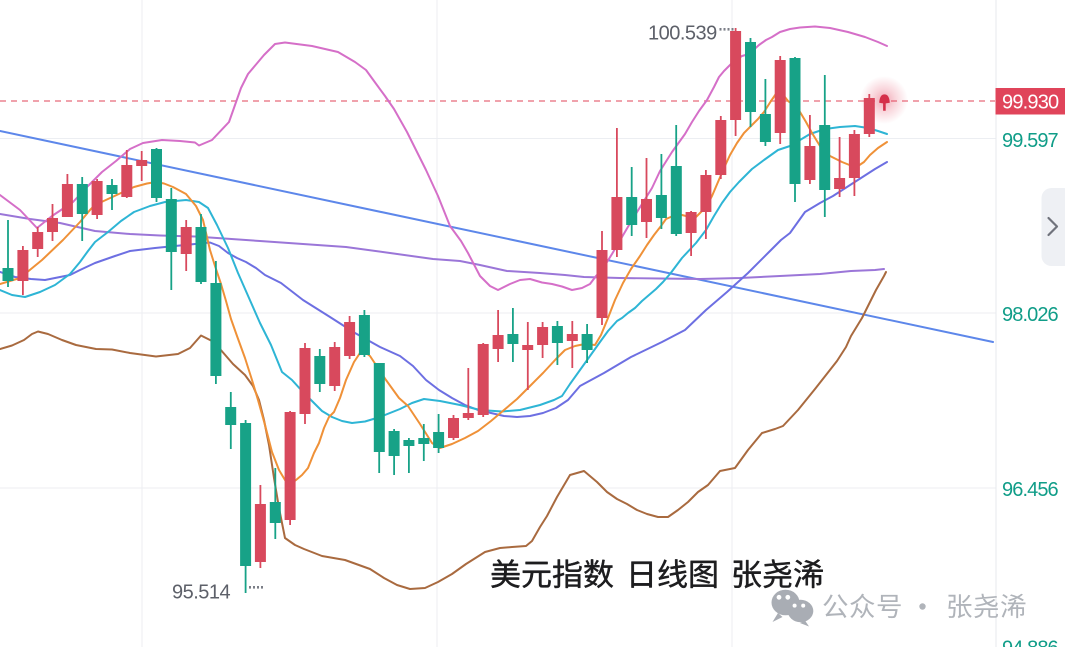 The width and height of the screenshot is (1065, 647). Describe the element at coordinates (1030, 315) in the screenshot. I see `svg-text: 98.026` at that location.